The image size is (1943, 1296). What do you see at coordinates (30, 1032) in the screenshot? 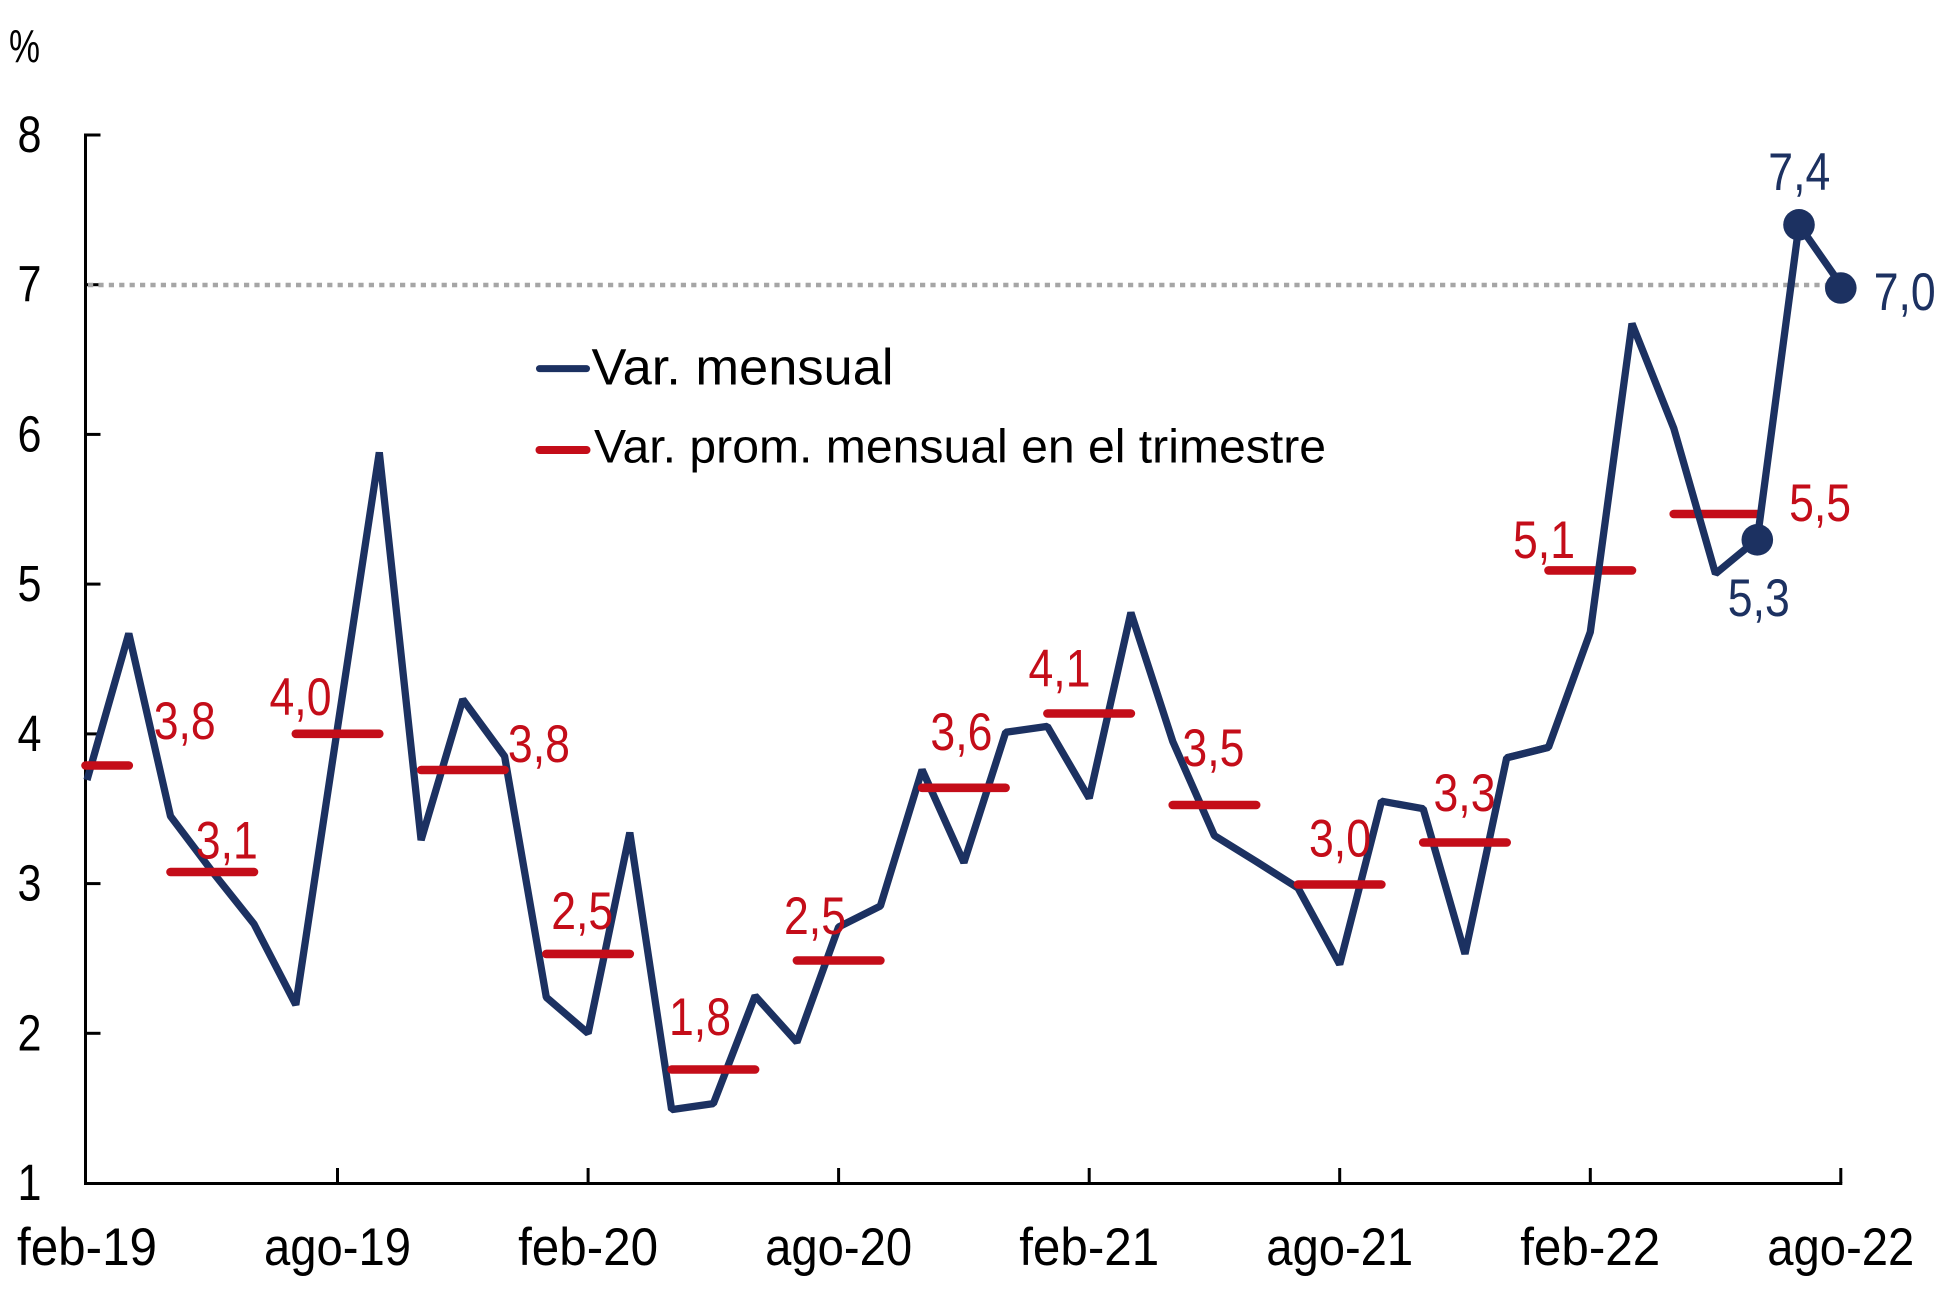
I see `svg-text: 2` at bounding box center [30, 1032].